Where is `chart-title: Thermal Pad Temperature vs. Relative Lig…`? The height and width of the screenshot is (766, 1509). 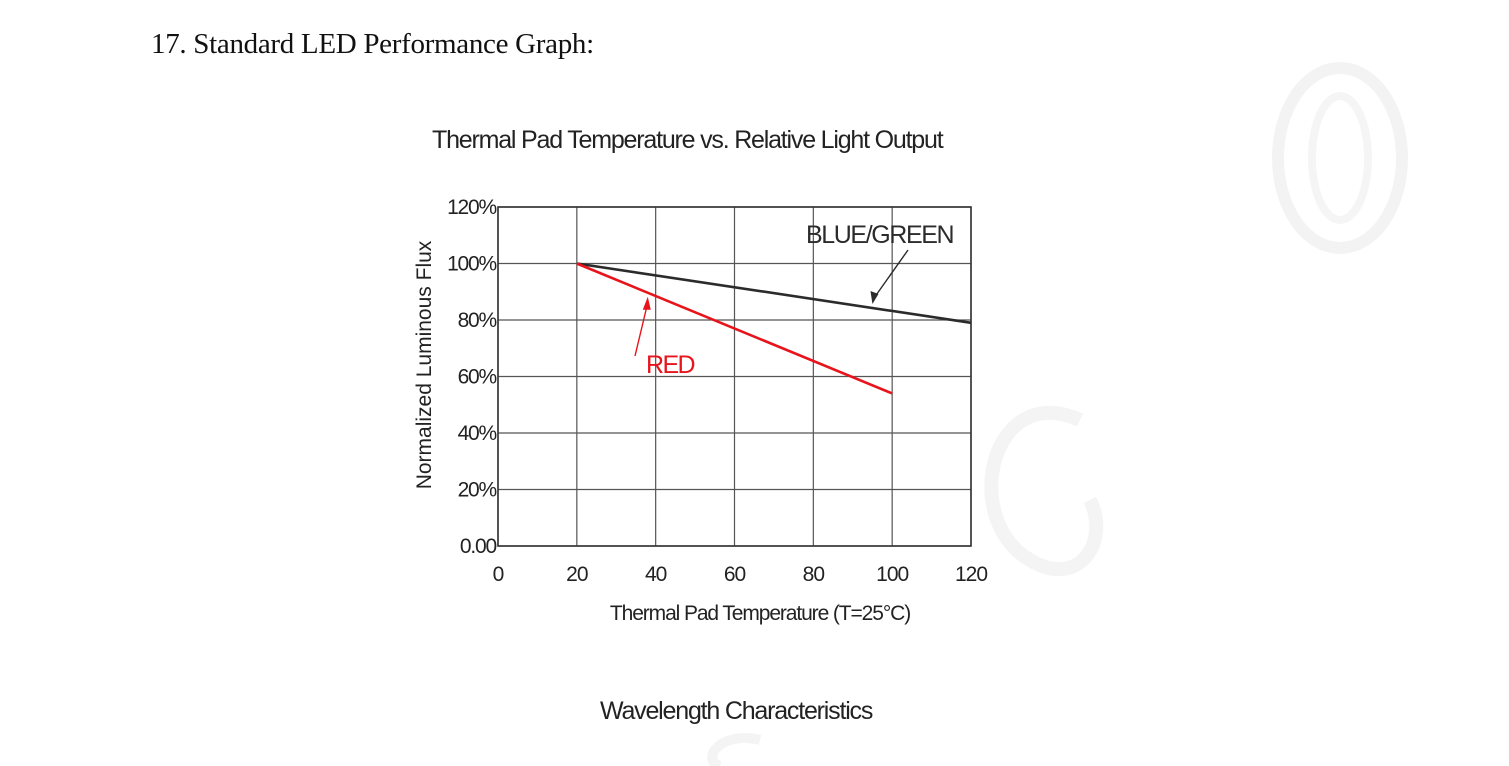 chart-title: Thermal Pad Temperature vs. Relative Lig… is located at coordinates (688, 140).